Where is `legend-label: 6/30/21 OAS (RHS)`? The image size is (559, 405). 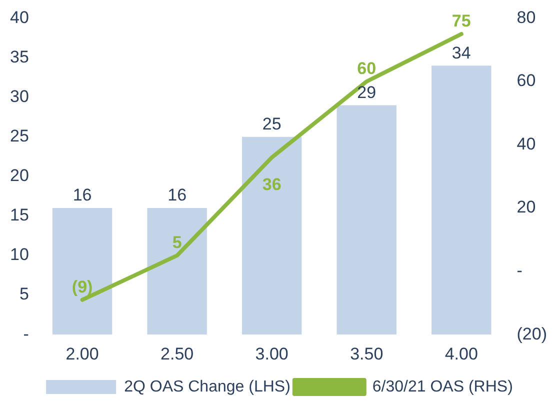 legend-label: 6/30/21 OAS (RHS) is located at coordinates (442, 387).